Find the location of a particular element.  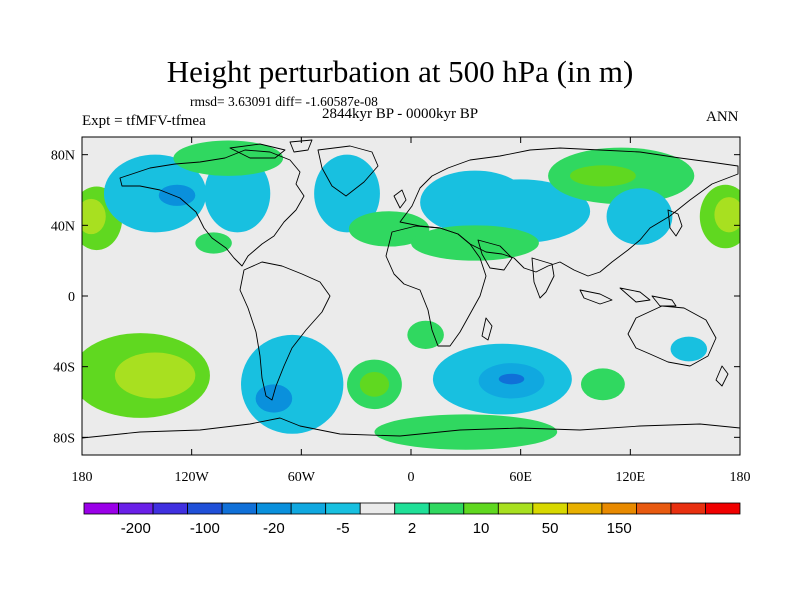

colorbar-label: -20 is located at coordinates (274, 528).